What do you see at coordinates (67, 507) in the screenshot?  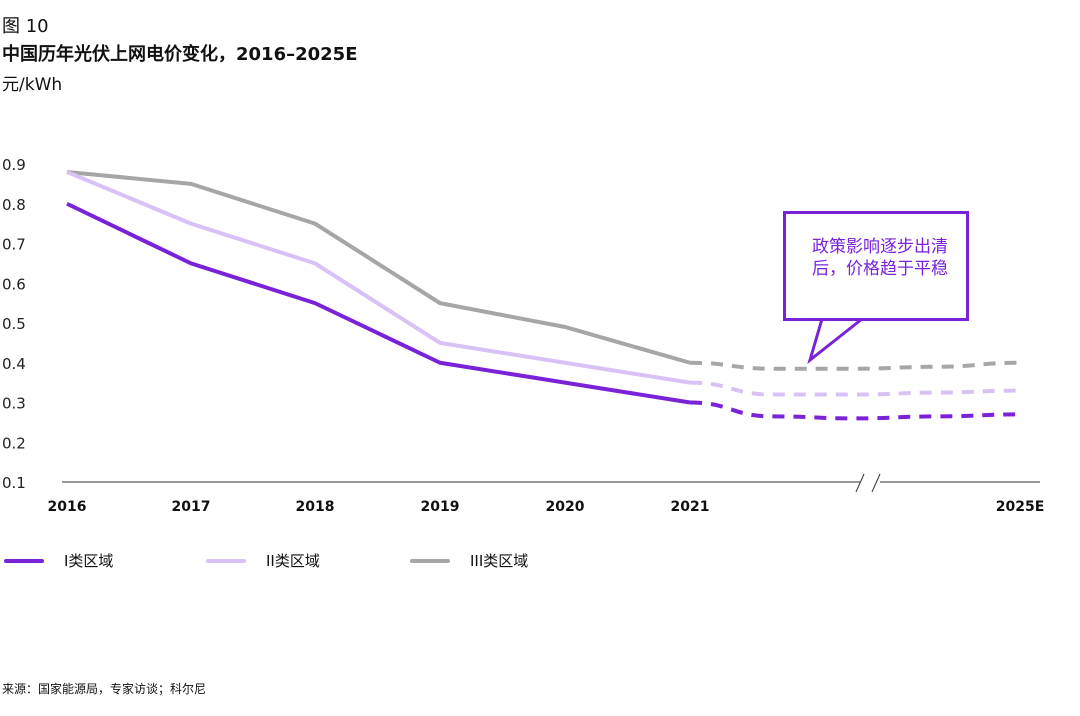 I see `x-tick-label: 2016` at bounding box center [67, 507].